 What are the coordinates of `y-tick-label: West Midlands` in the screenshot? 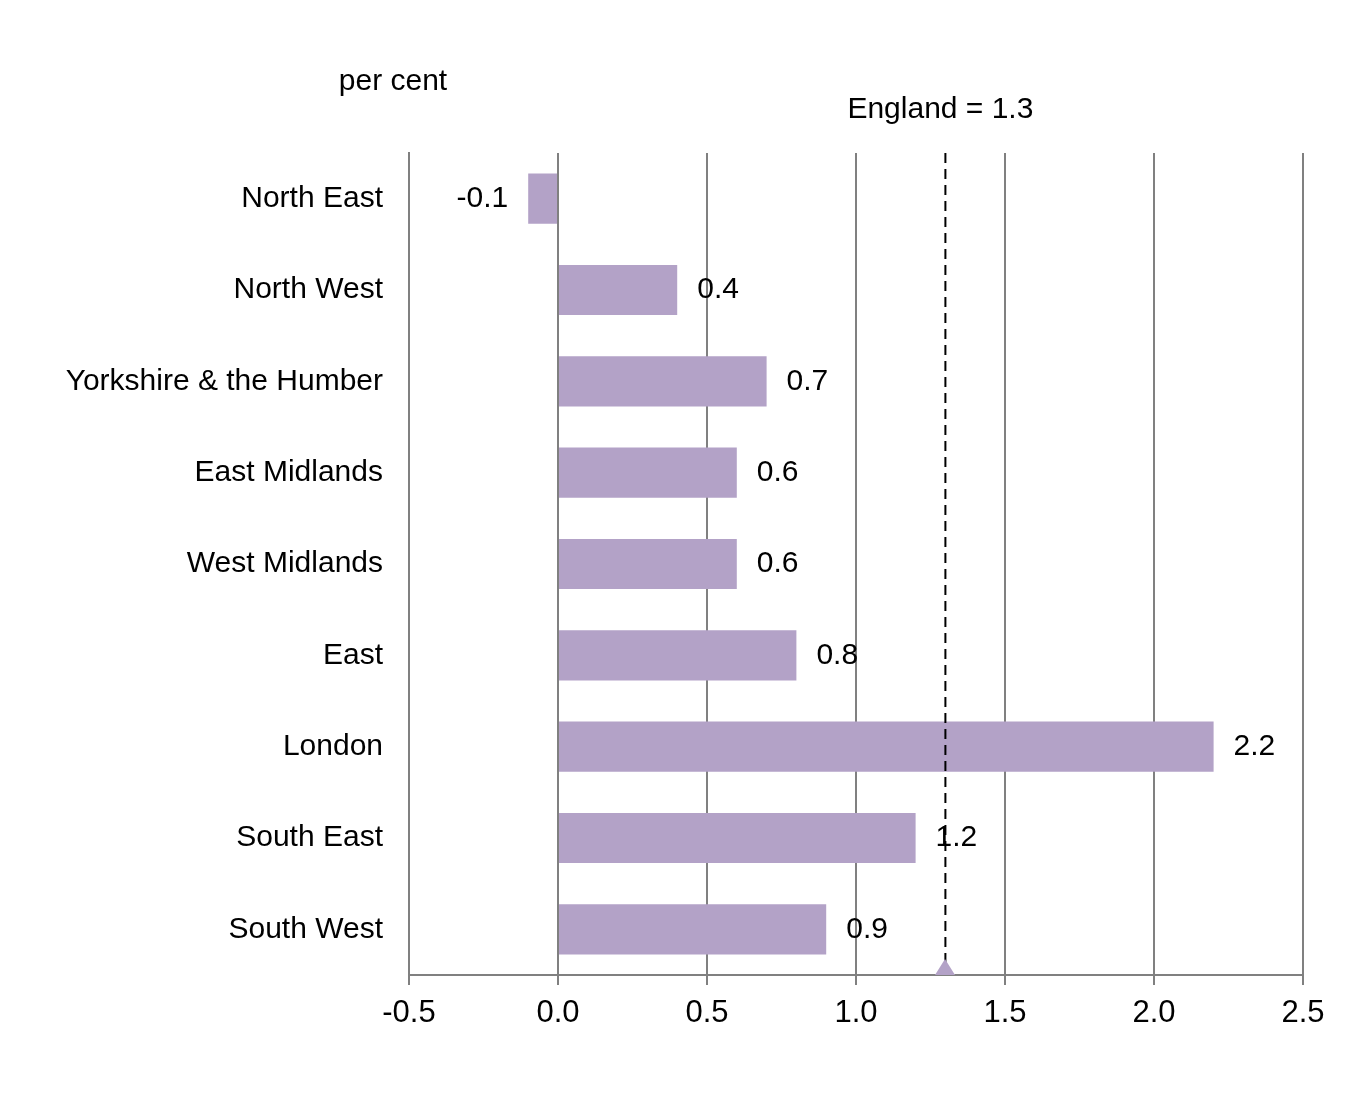 It's located at (284, 562).